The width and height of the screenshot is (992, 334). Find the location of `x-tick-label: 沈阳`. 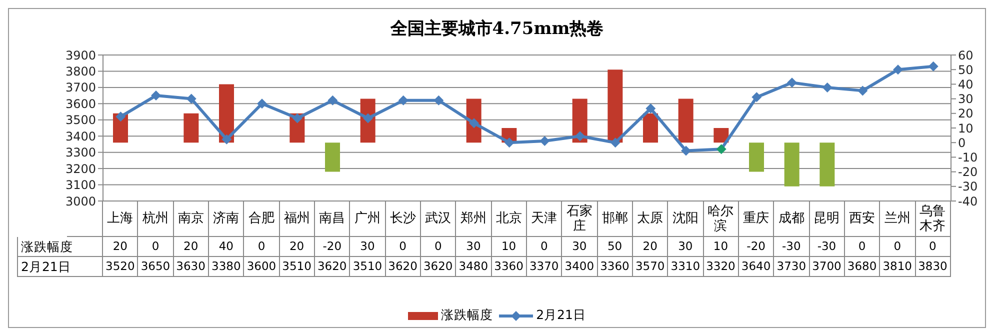

x-tick-label: 沈阳 is located at coordinates (686, 219).